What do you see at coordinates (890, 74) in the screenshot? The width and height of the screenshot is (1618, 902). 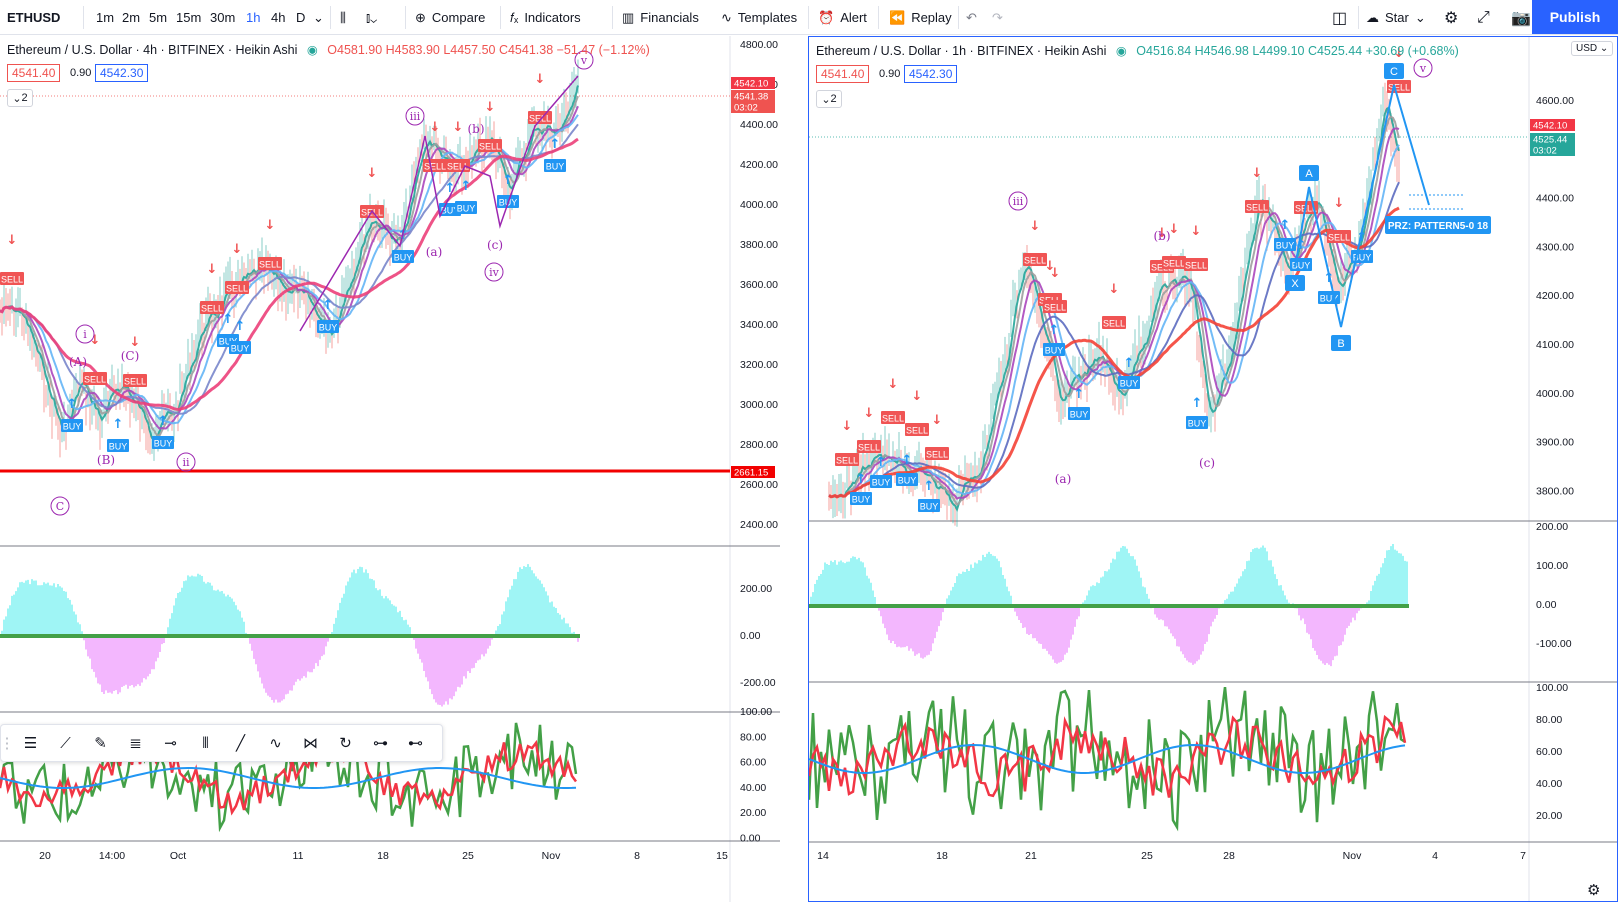 I see `spread-right: 0.90` at bounding box center [890, 74].